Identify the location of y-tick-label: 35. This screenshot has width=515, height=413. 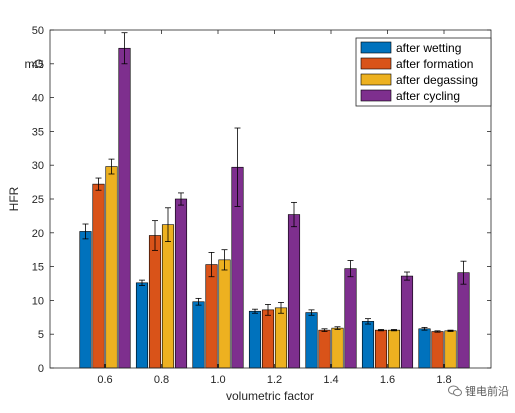
(38, 132).